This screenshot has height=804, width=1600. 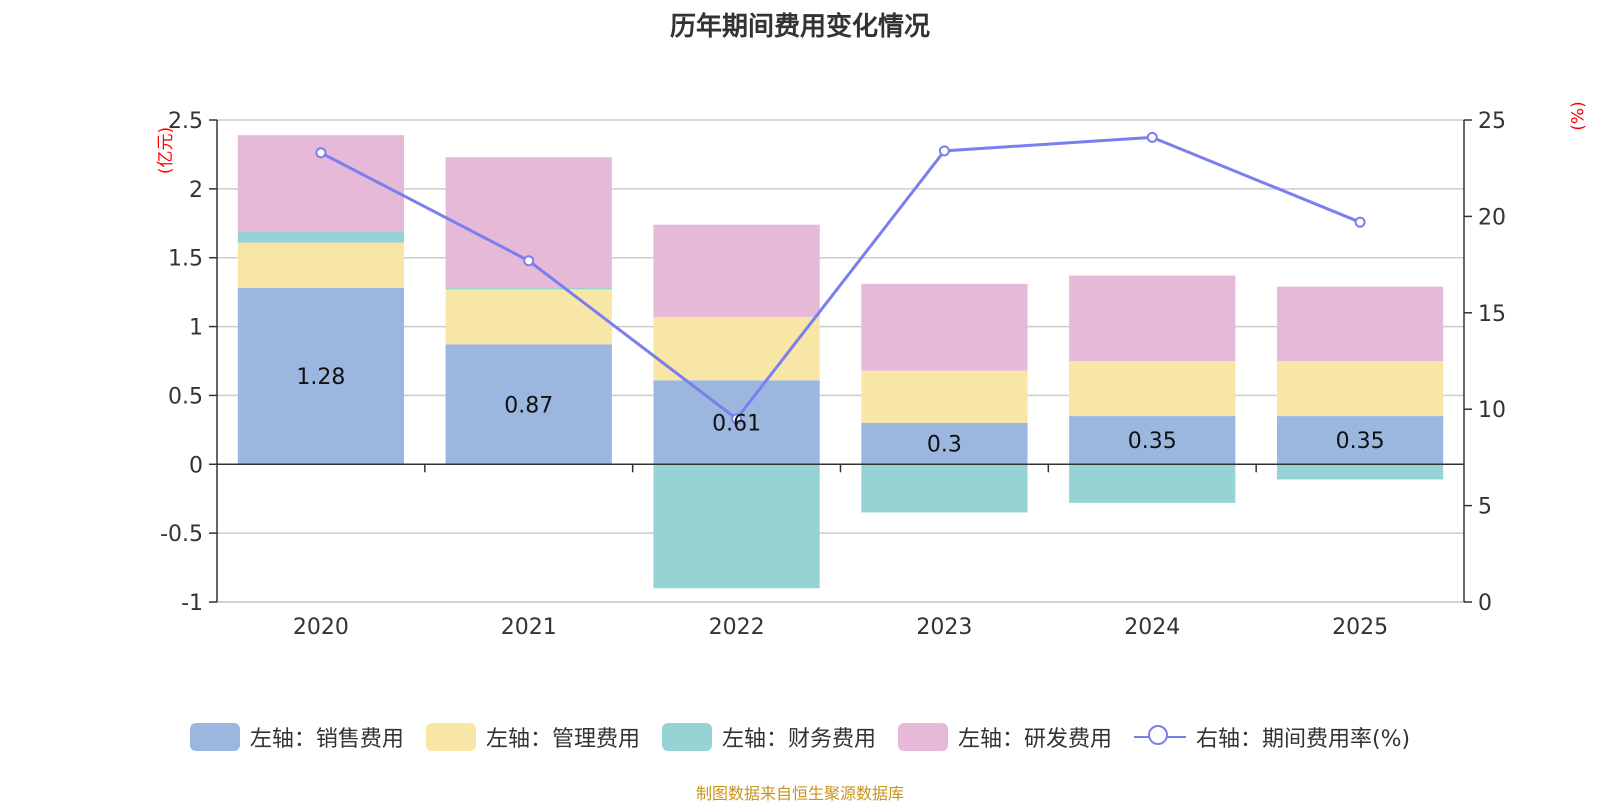 What do you see at coordinates (1492, 121) in the screenshot?
I see `right-axis-tick-label: 25` at bounding box center [1492, 121].